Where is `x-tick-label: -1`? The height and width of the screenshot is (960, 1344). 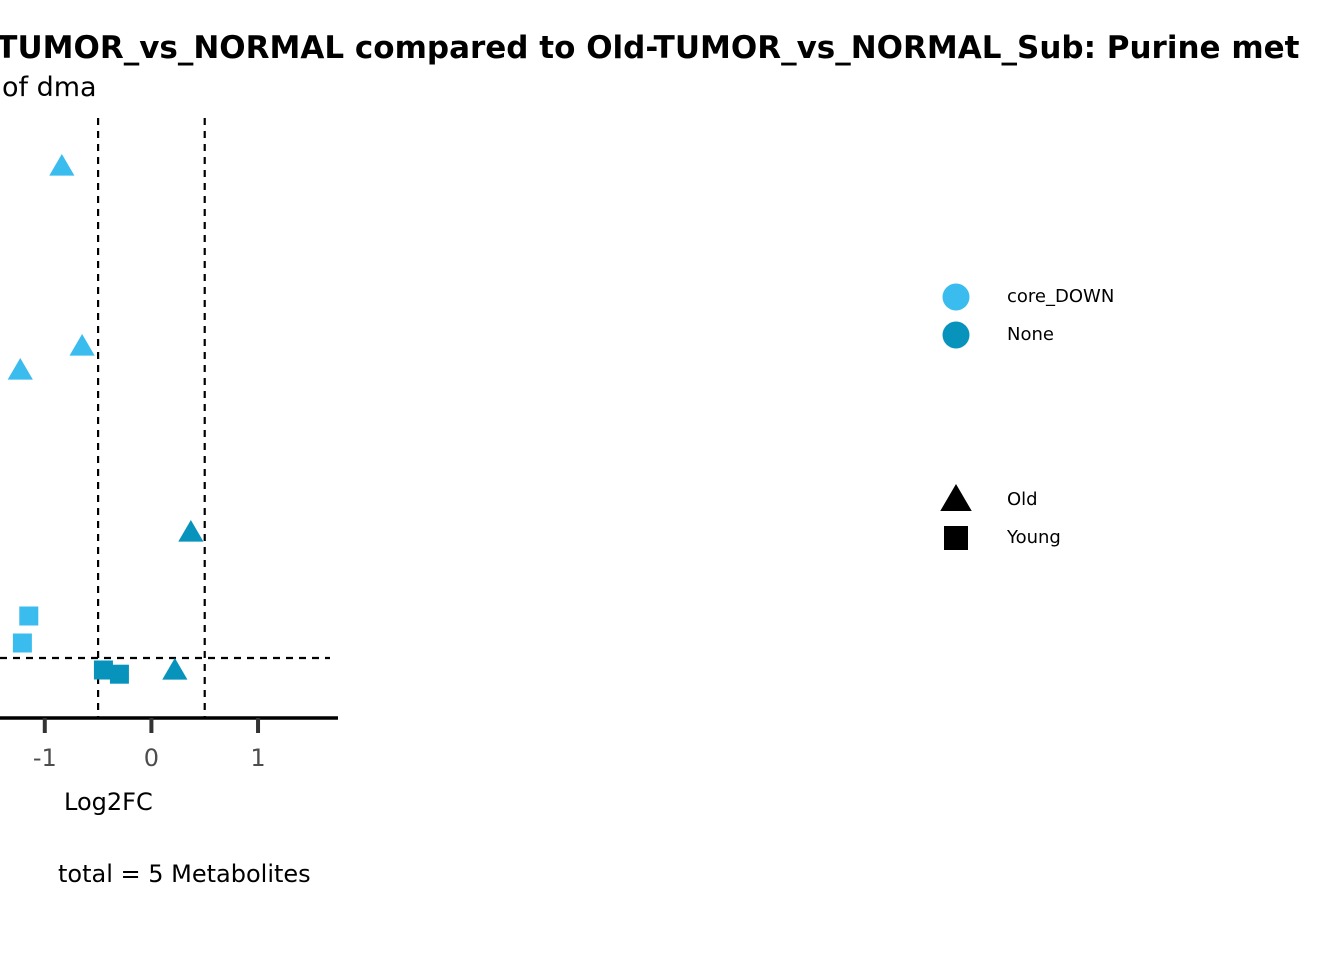 x-tick-label: -1 is located at coordinates (45, 758).